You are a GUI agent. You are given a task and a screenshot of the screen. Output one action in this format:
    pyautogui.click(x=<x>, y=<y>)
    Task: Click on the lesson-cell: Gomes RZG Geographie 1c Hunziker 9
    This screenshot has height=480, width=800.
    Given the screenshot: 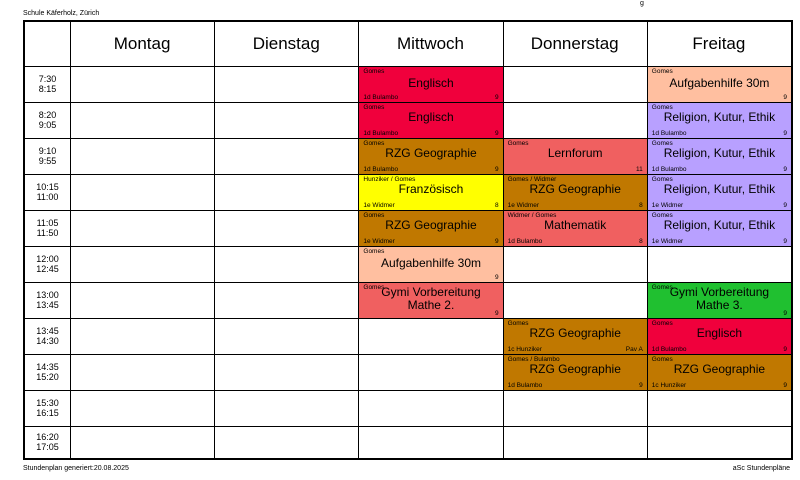 What is the action you would take?
    pyautogui.click(x=719, y=372)
    